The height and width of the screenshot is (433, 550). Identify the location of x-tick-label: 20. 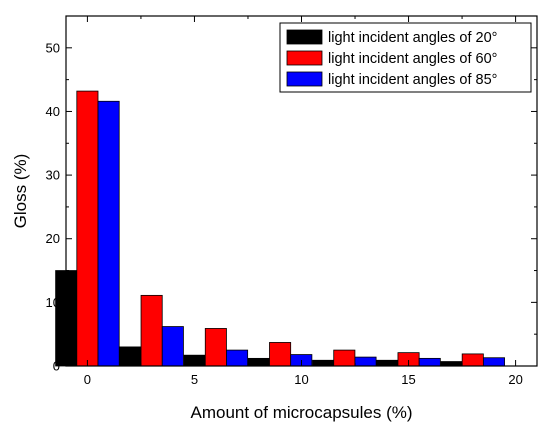
(515, 379).